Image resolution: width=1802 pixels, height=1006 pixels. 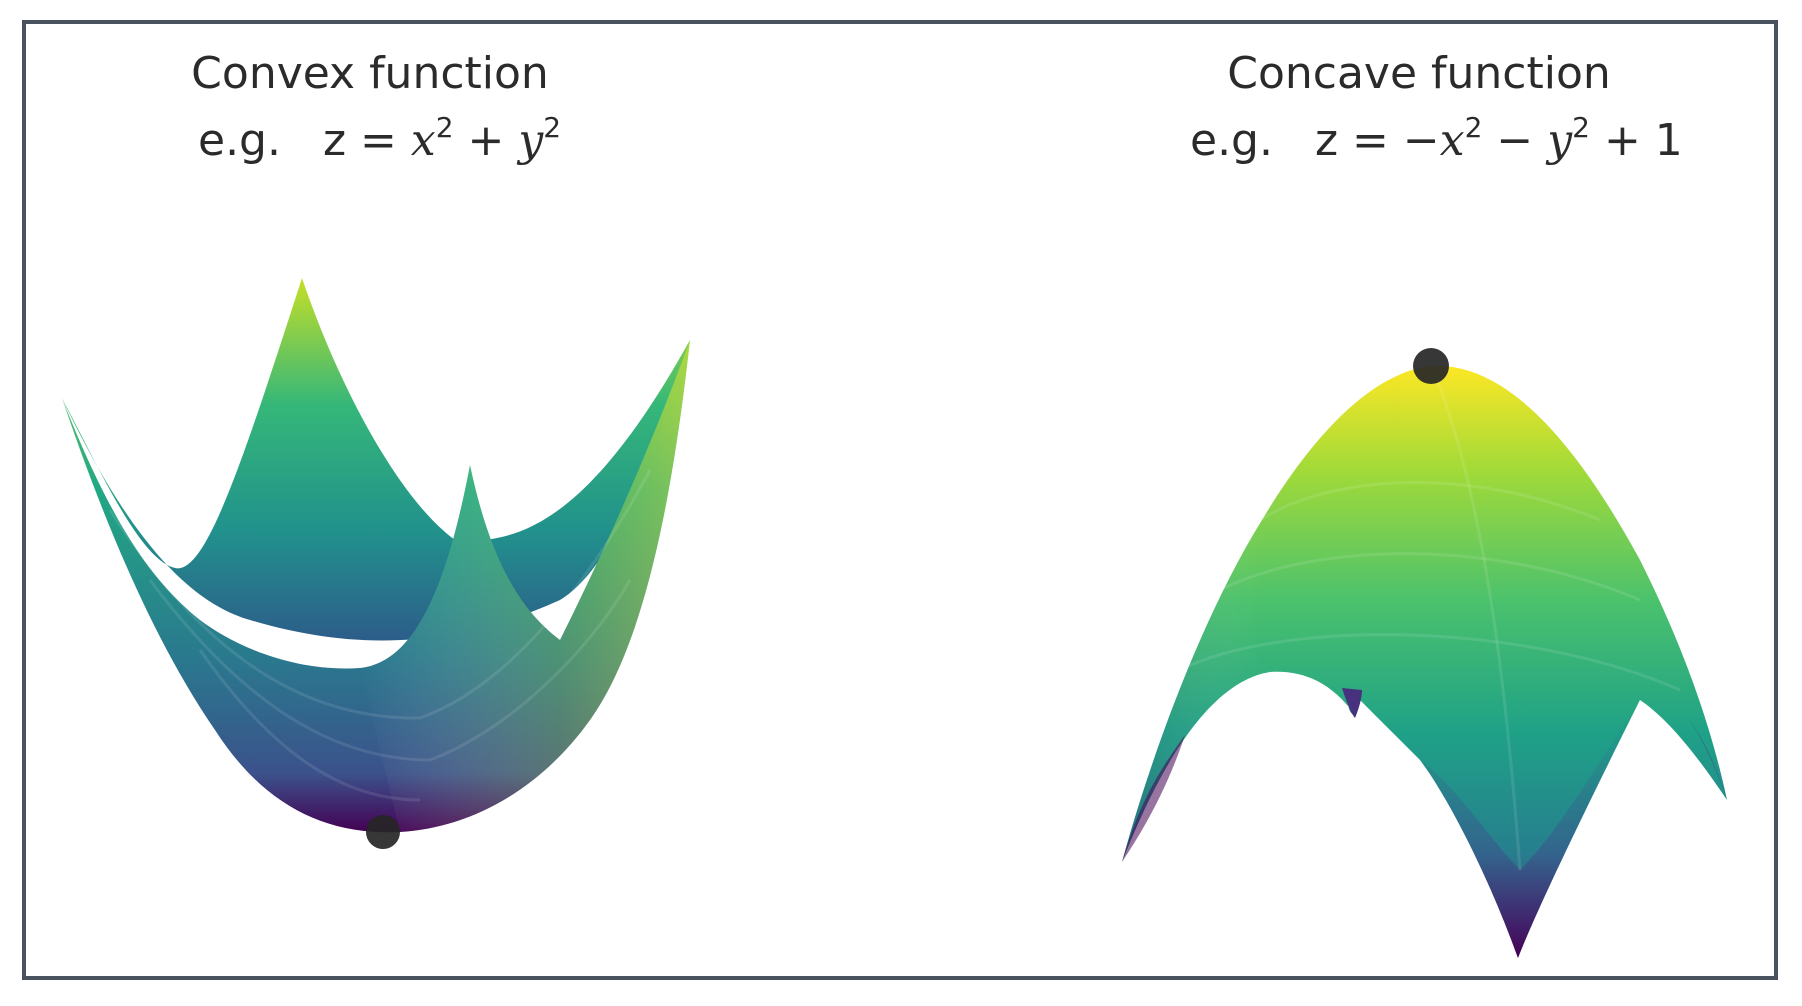 What do you see at coordinates (1419, 73) in the screenshot?
I see `concave-title: Concave function` at bounding box center [1419, 73].